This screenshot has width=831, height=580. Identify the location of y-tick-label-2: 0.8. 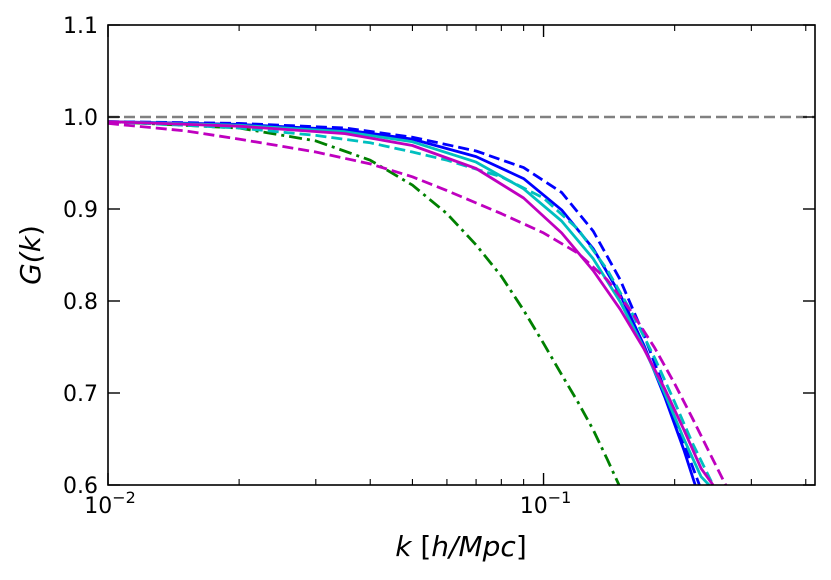
(80, 302).